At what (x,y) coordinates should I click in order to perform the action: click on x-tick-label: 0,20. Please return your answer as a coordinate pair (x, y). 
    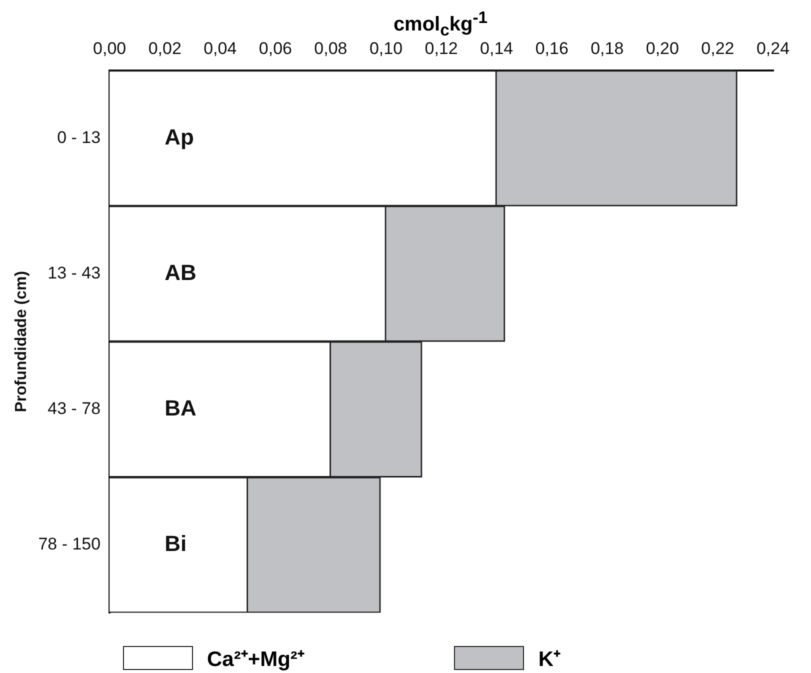
    Looking at the image, I should click on (662, 48).